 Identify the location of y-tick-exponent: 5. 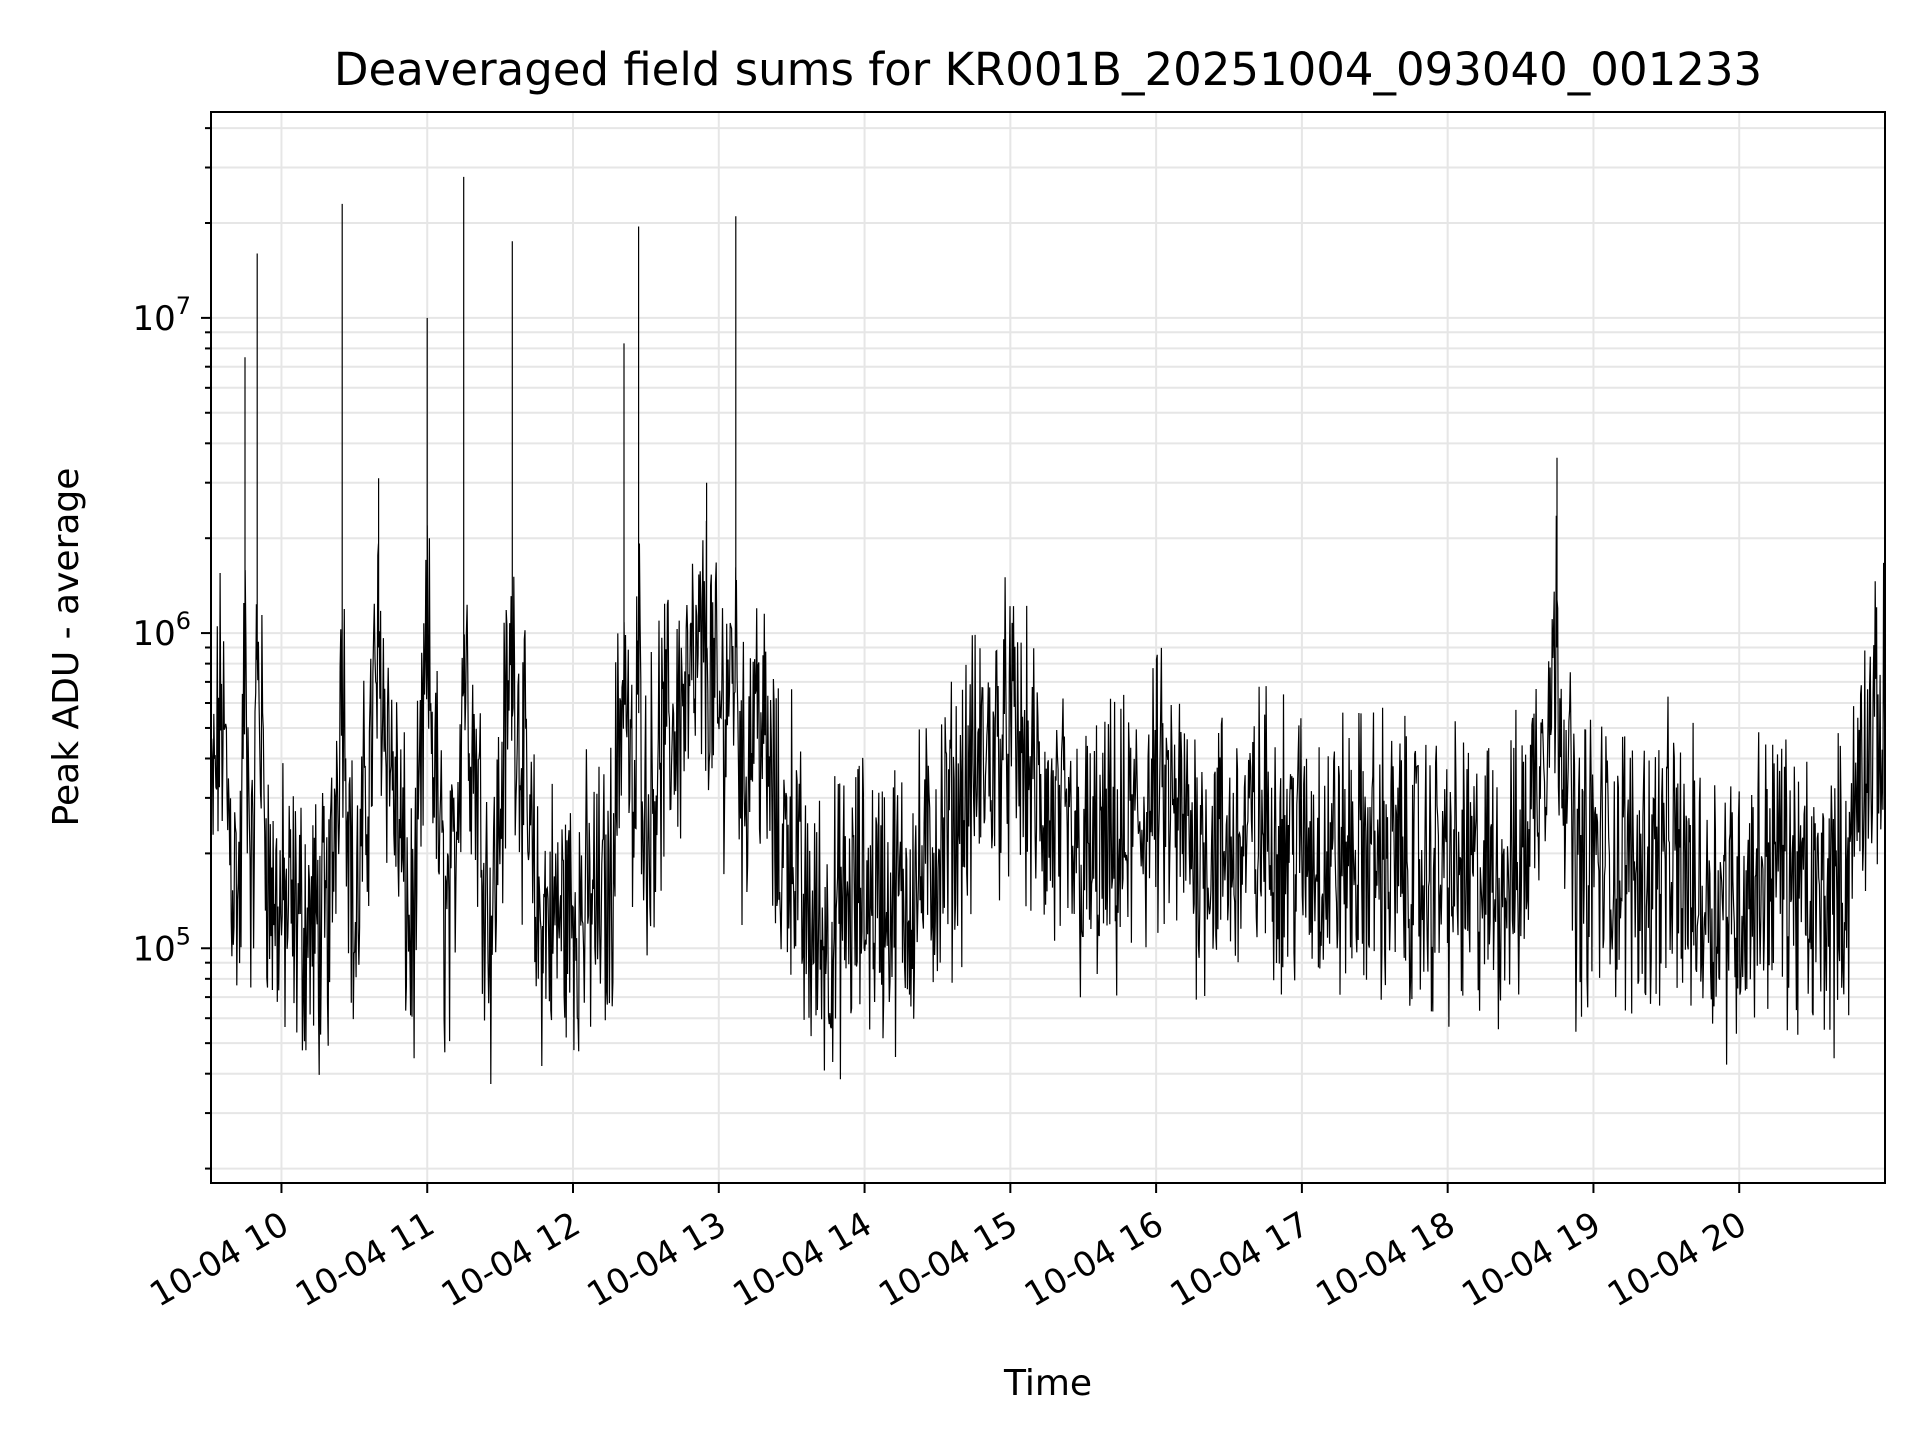
(183, 936).